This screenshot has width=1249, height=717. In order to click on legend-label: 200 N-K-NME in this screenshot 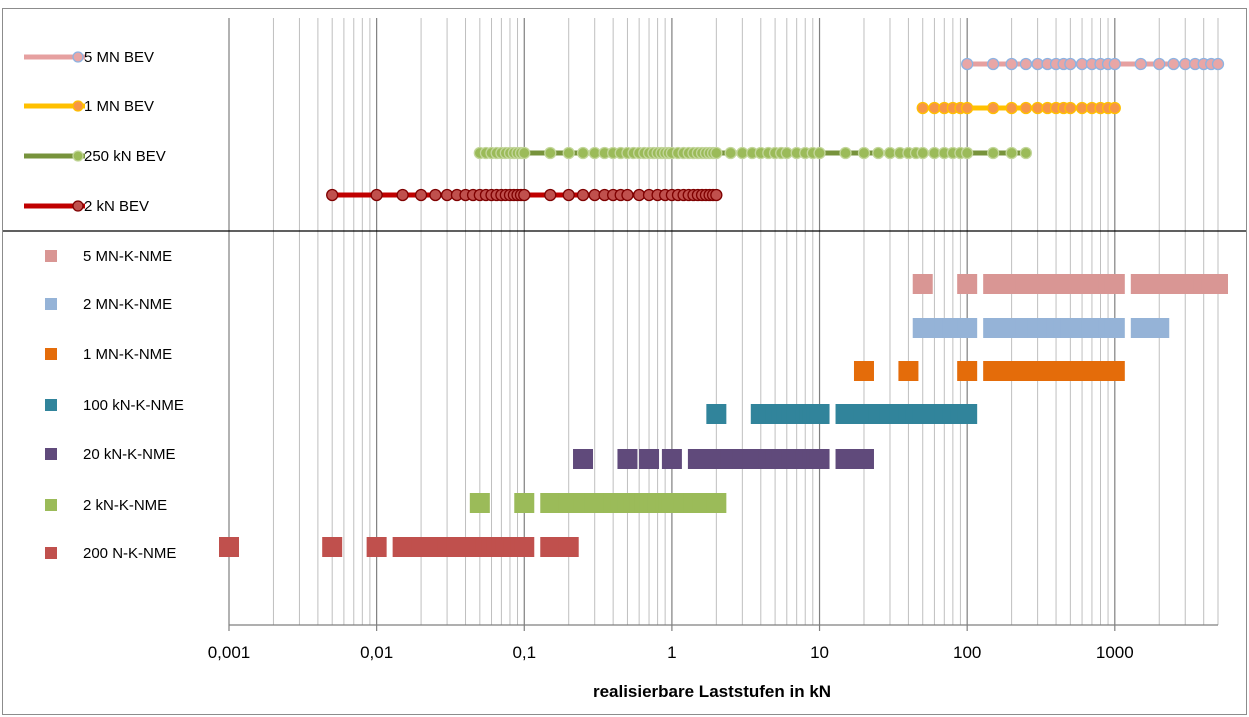, I will do `click(129, 553)`.